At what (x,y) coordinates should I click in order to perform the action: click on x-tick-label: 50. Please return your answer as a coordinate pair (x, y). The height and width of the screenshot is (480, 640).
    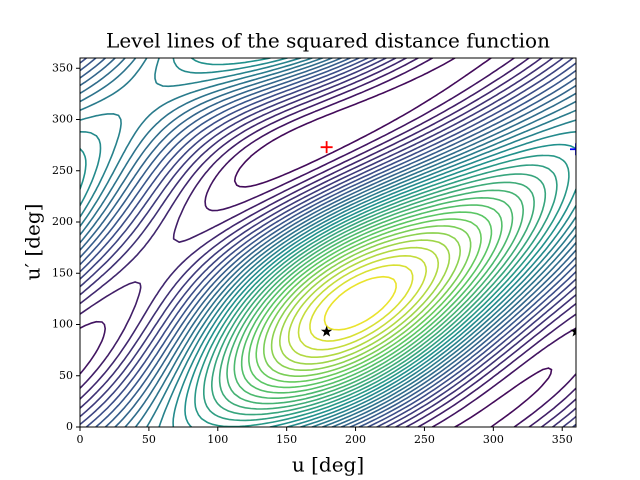
    Looking at the image, I should click on (149, 439).